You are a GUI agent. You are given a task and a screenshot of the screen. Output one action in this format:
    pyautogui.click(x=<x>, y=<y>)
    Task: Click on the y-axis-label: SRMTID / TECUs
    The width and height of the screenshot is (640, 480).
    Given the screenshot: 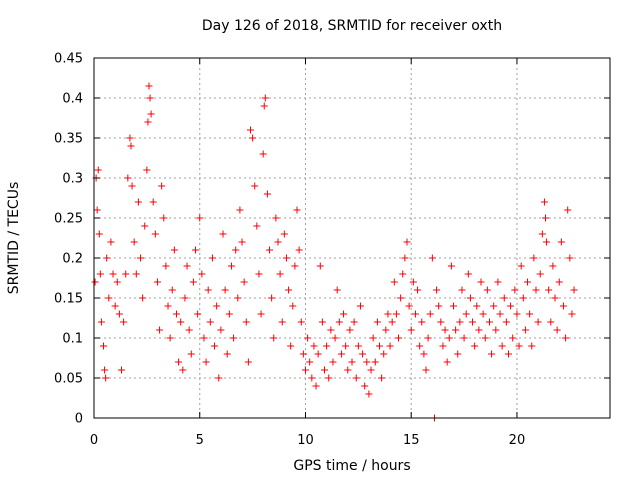 What is the action you would take?
    pyautogui.click(x=14, y=238)
    